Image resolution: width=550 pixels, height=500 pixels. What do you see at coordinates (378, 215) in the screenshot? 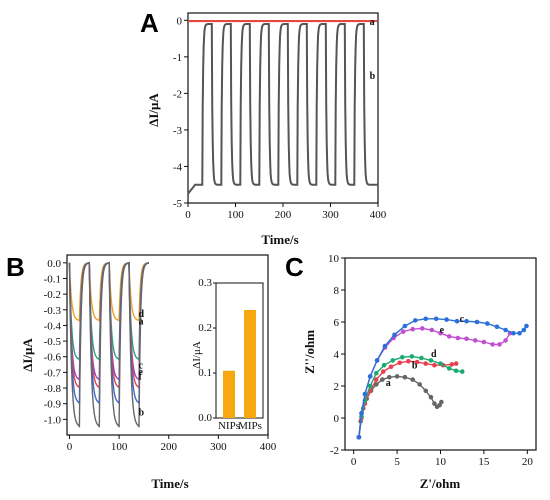
I see `panel-a-xtick-label: 400` at bounding box center [378, 215].